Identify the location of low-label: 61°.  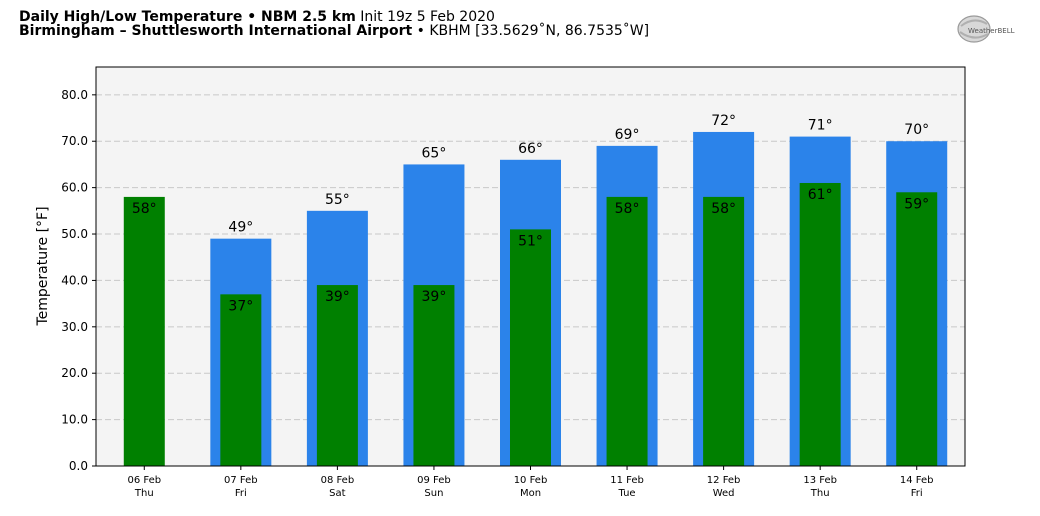
(820, 195).